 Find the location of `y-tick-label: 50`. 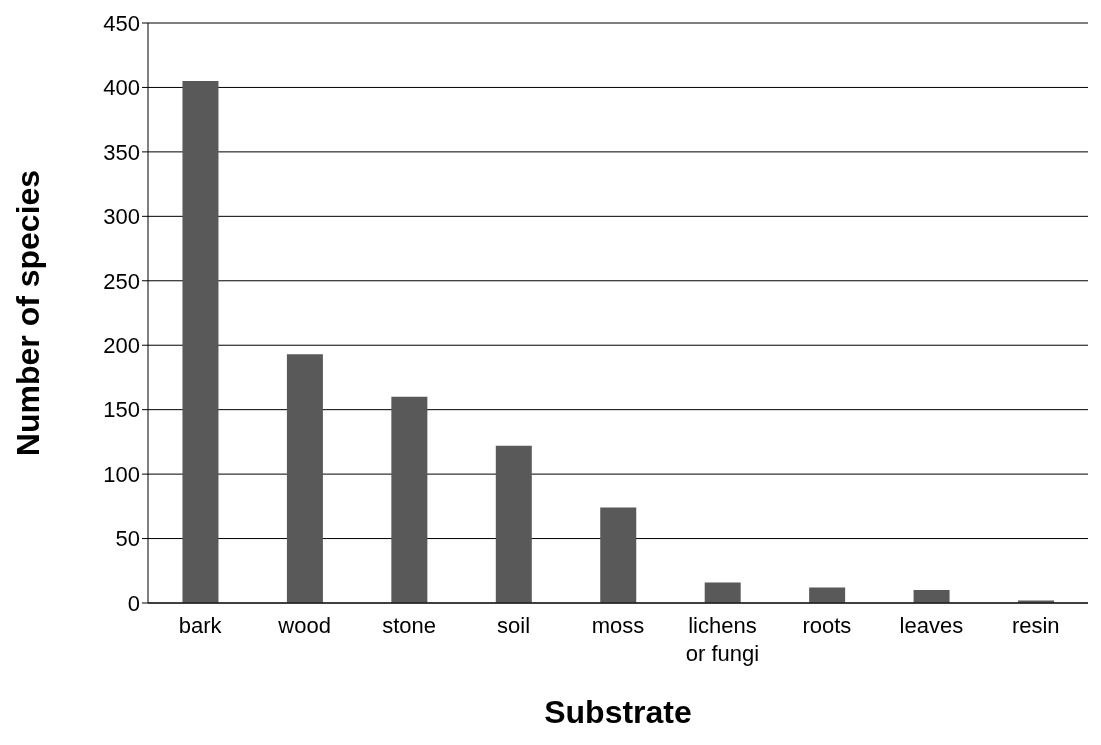

y-tick-label: 50 is located at coordinates (127, 539).